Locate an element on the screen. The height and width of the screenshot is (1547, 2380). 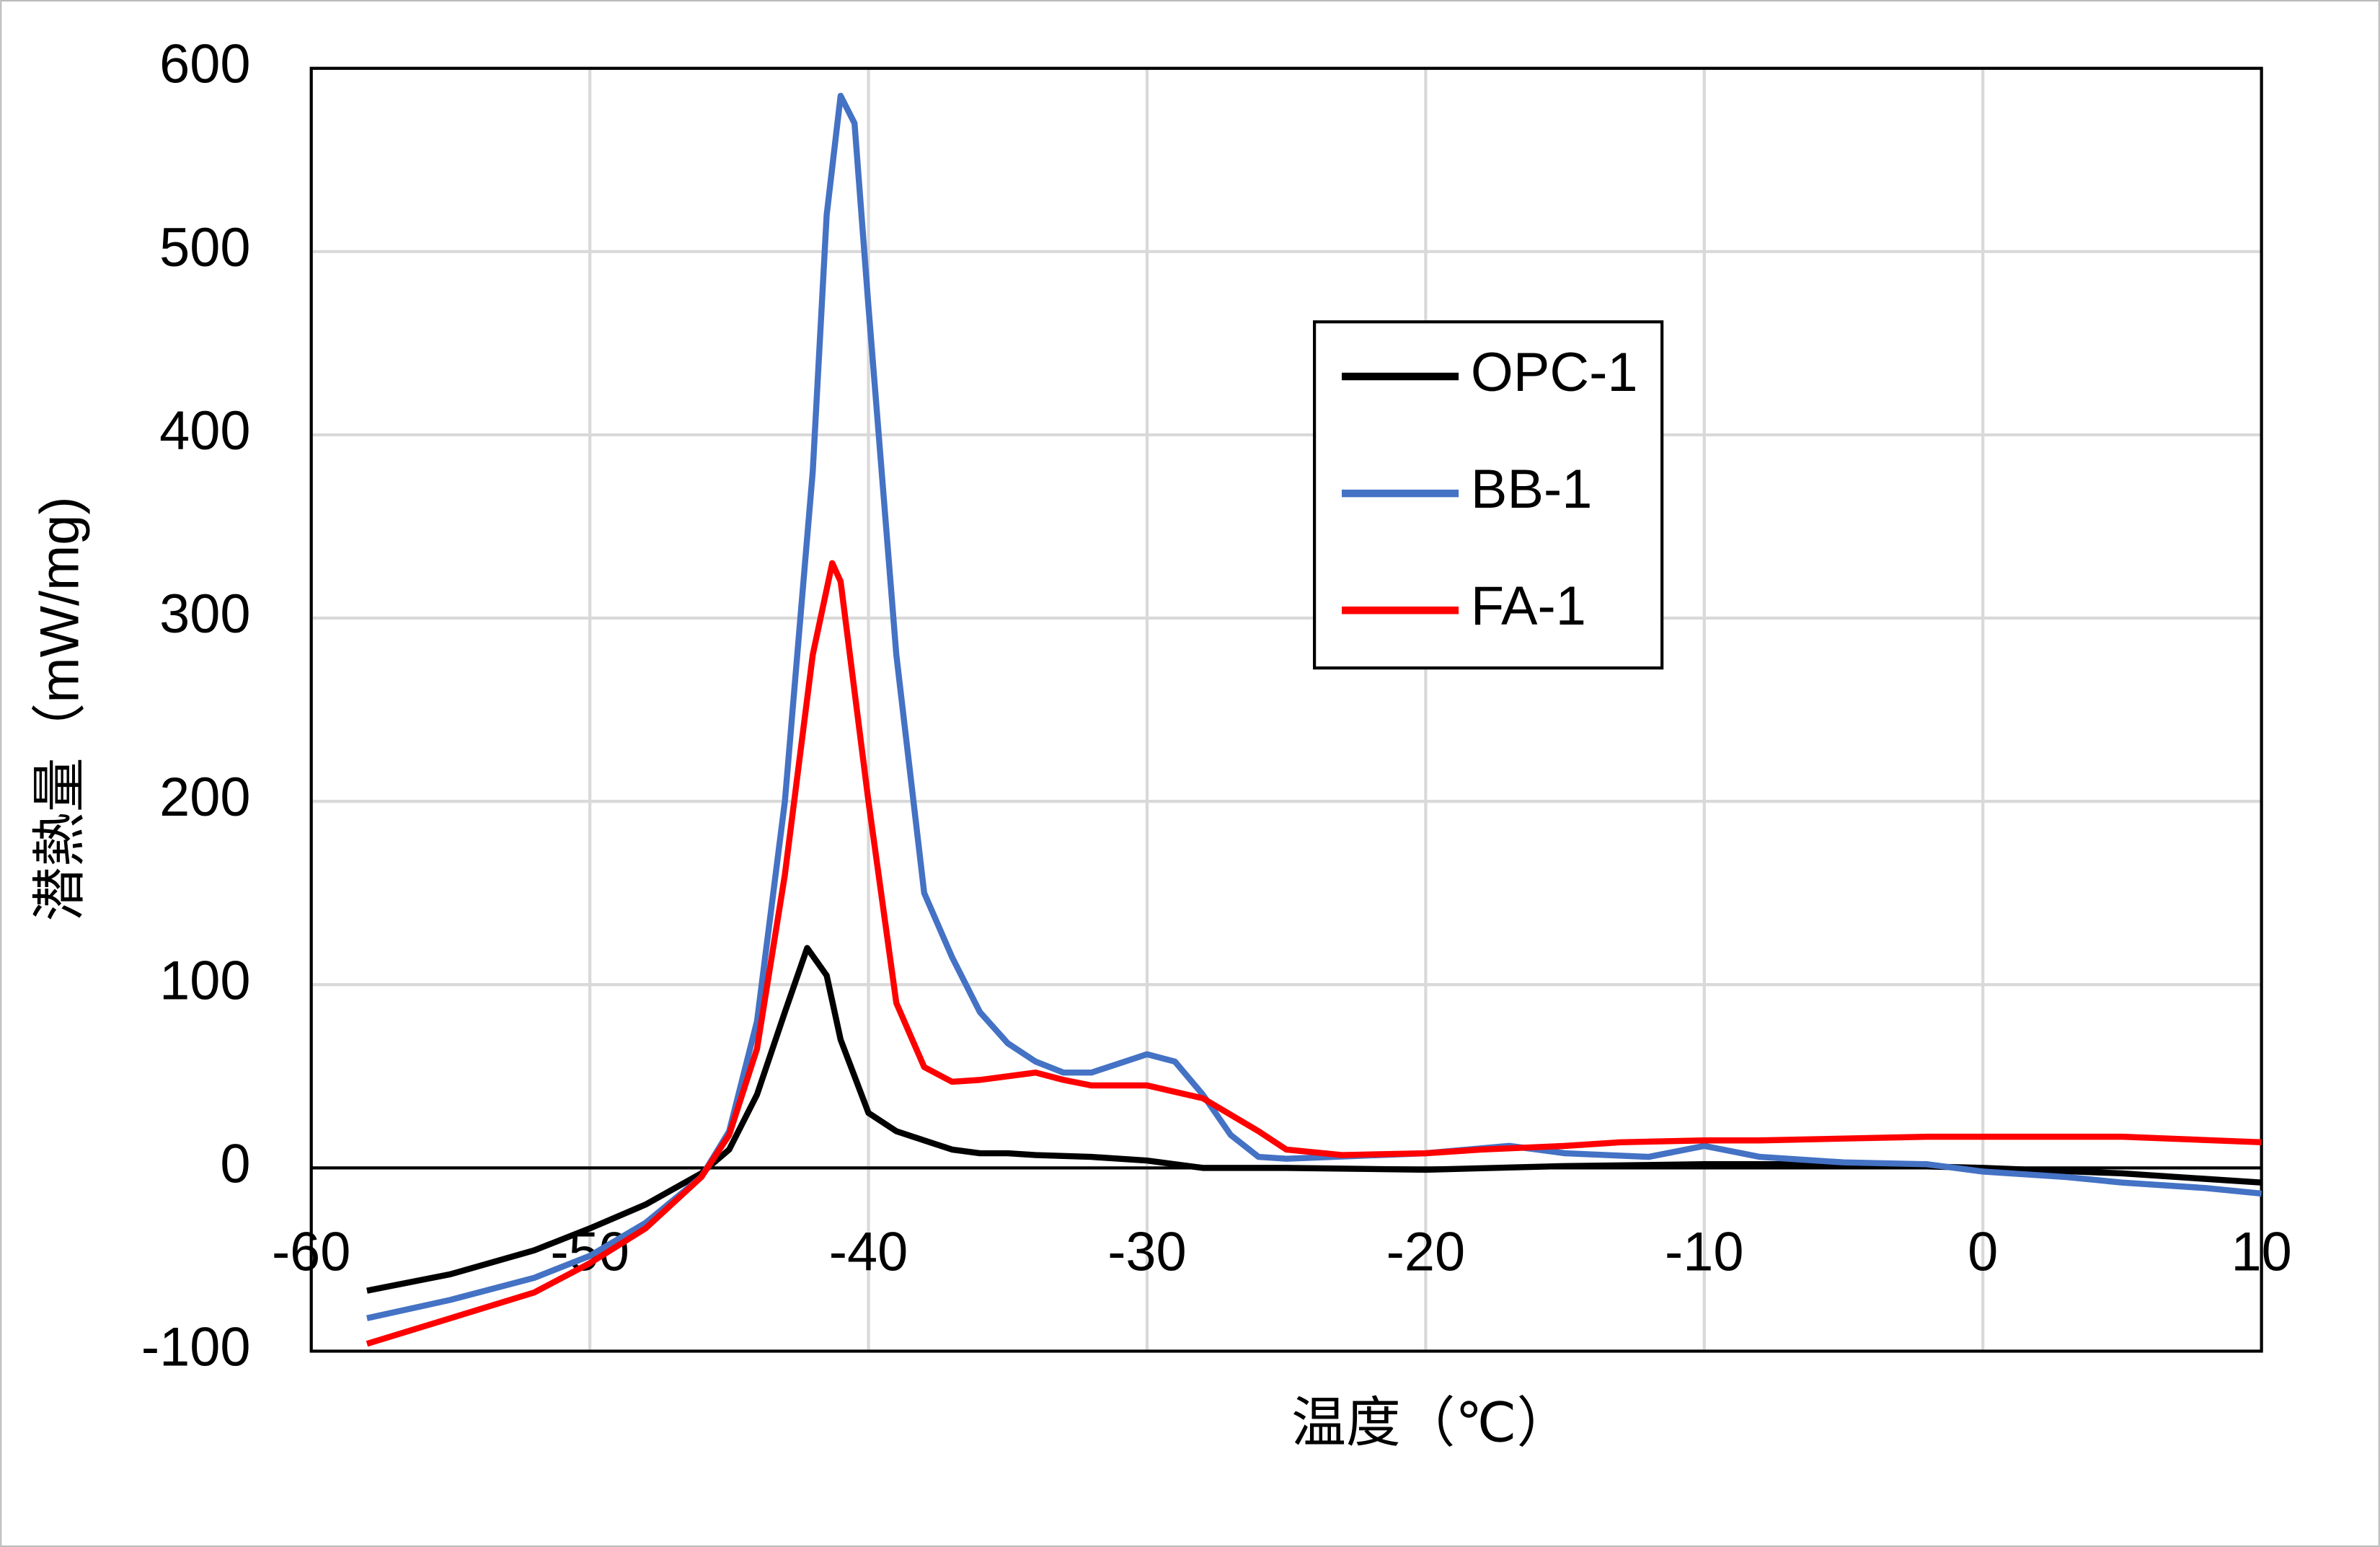
y-tick-label: 600 is located at coordinates (204, 64).